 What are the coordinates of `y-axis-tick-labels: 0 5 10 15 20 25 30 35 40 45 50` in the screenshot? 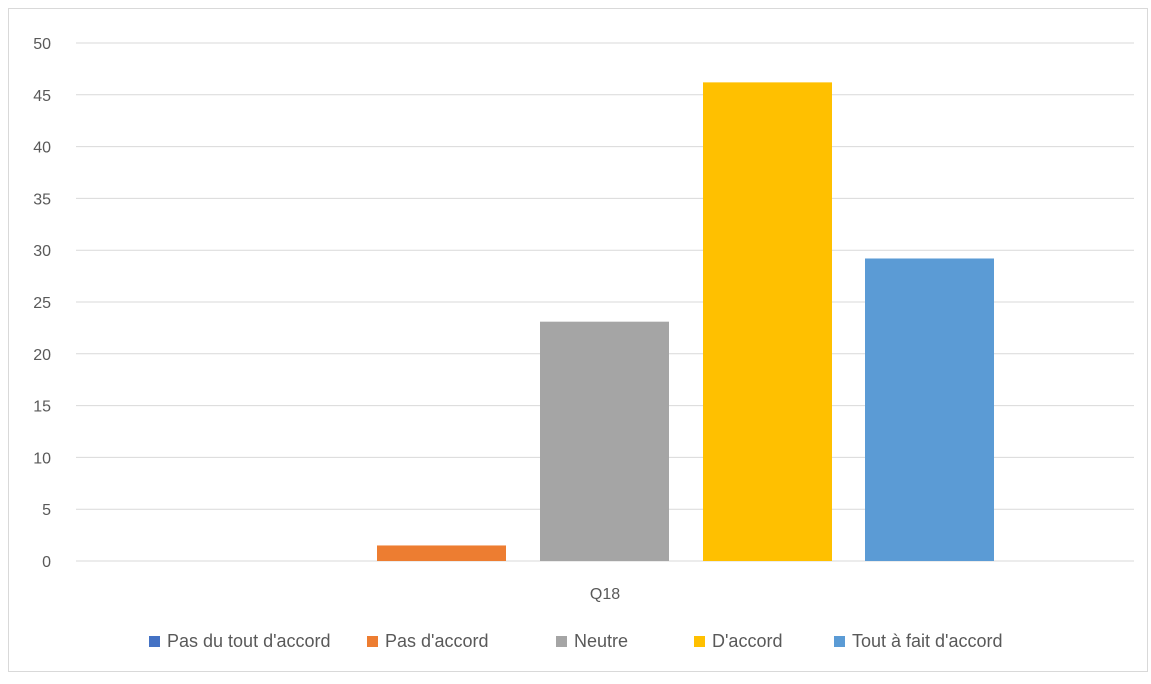 It's located at (42, 303).